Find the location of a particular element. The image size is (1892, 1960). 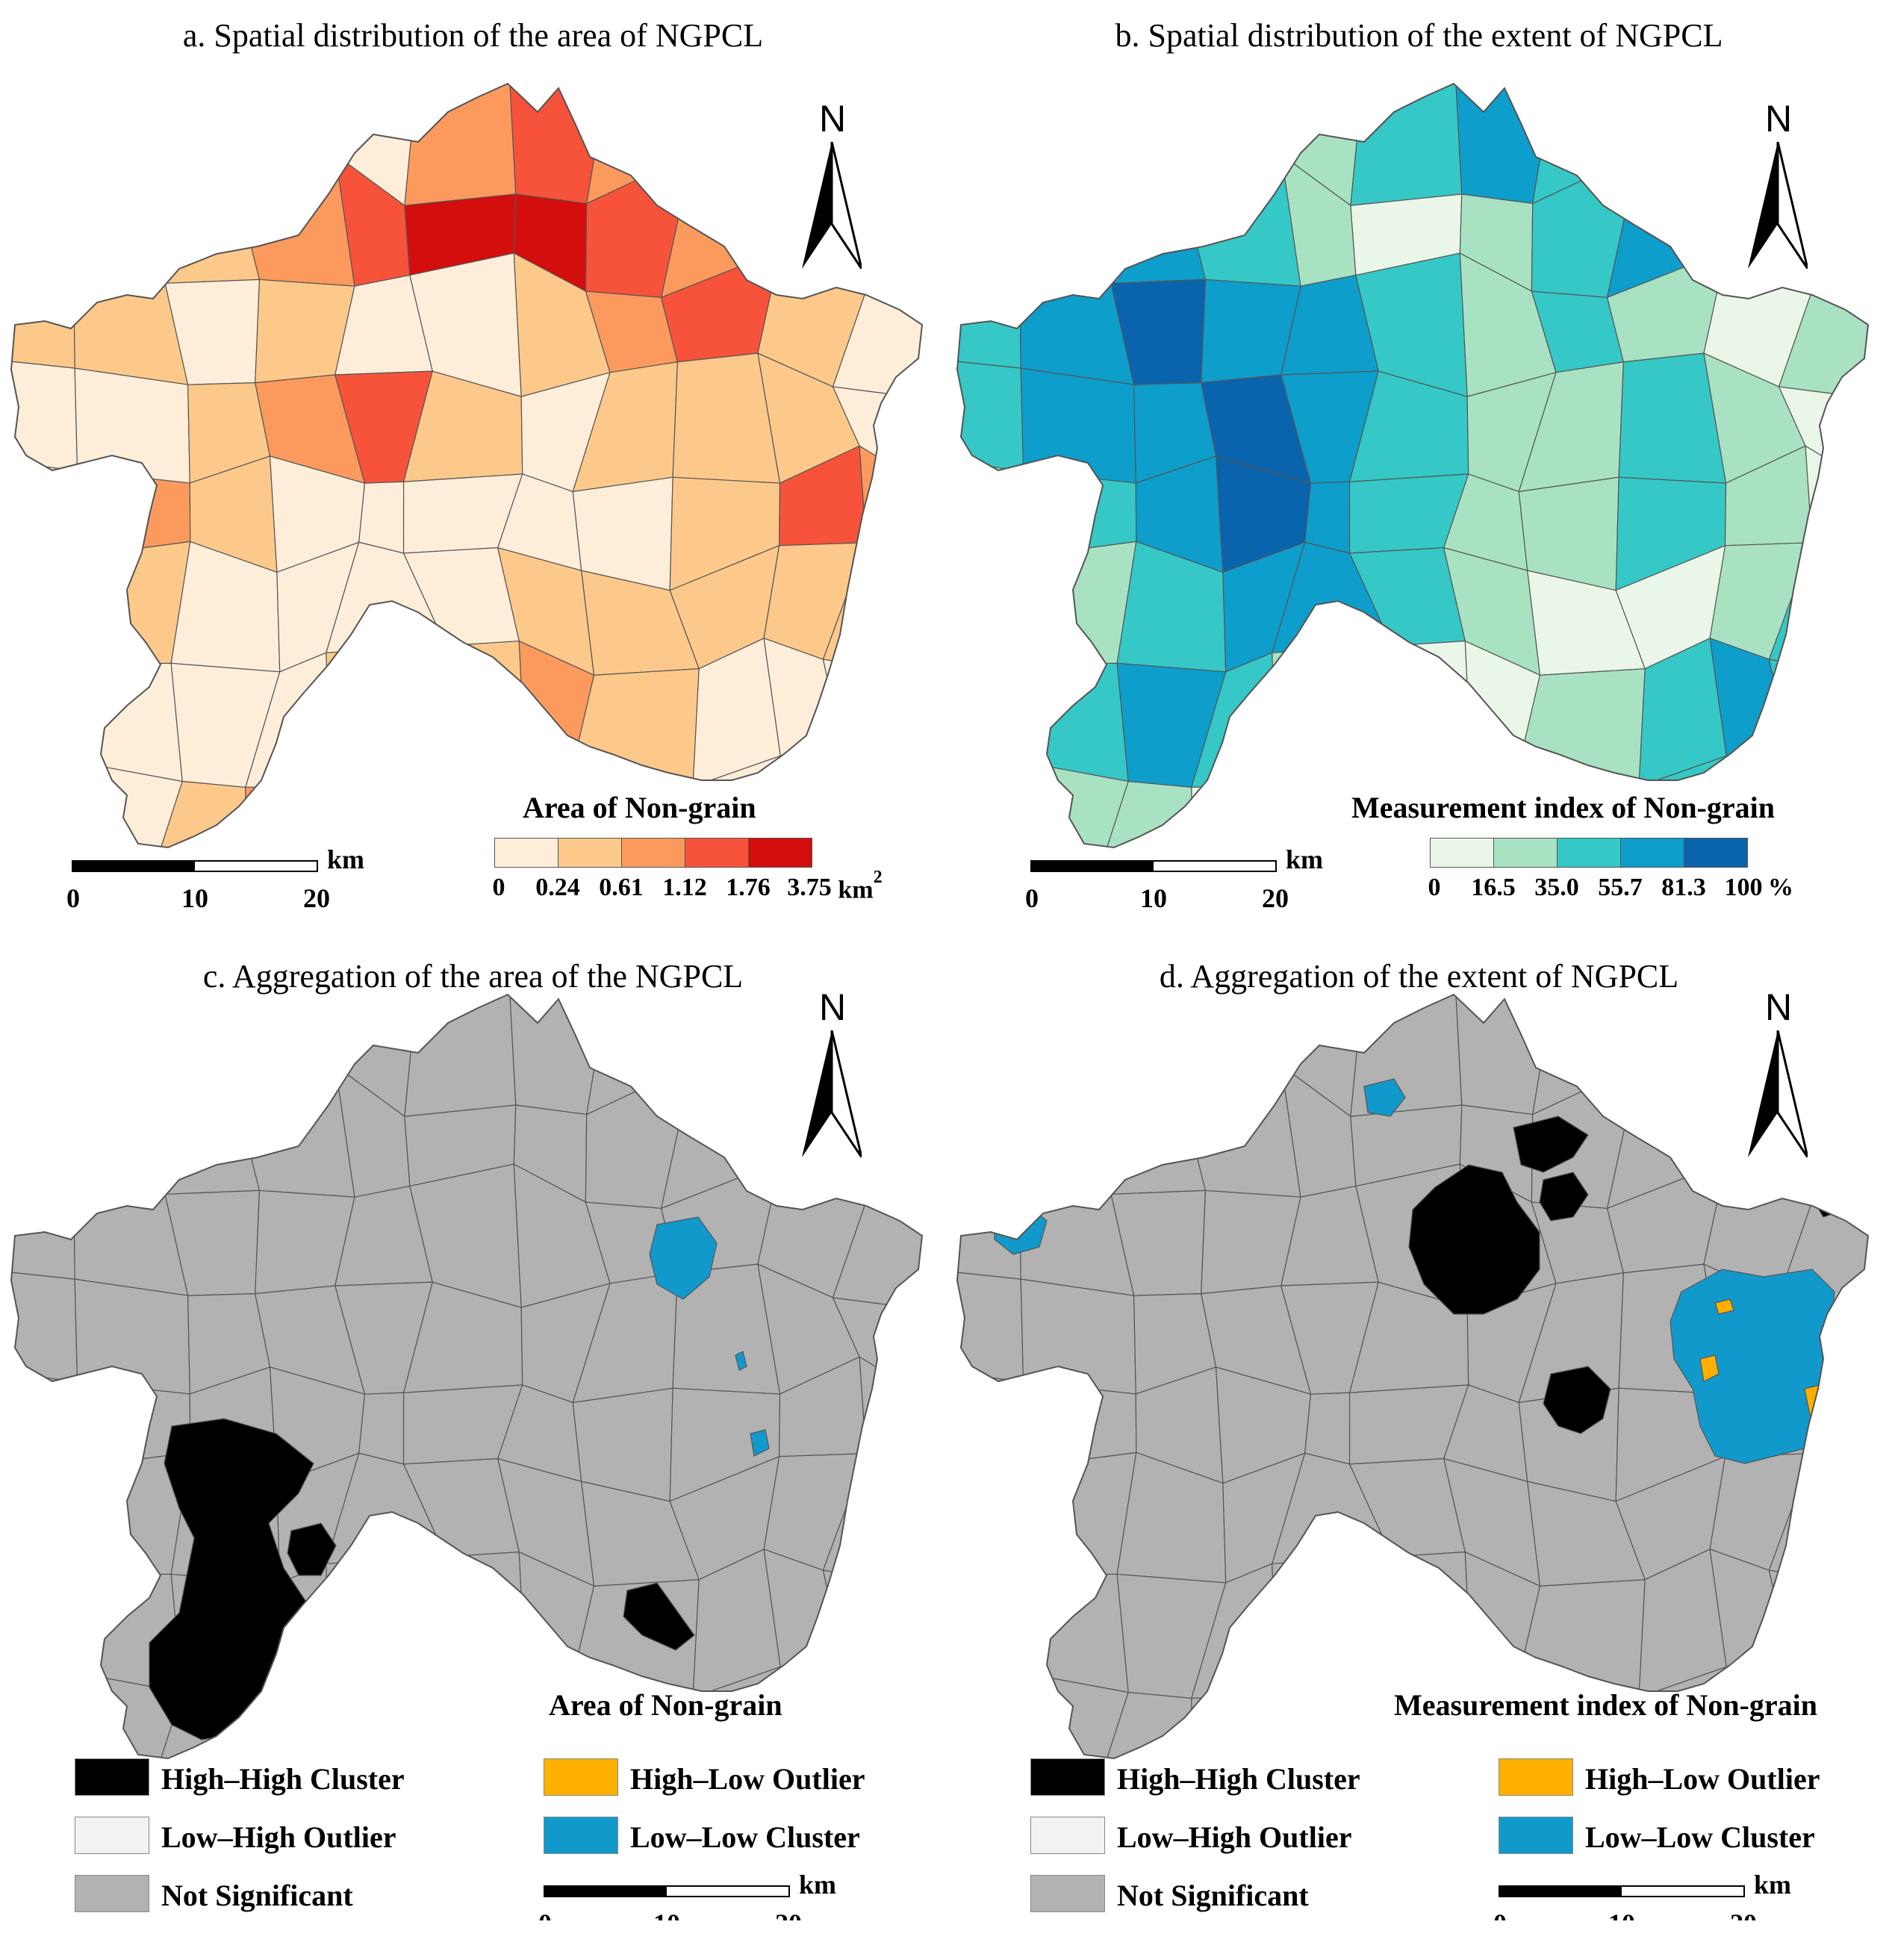

legend-label: High–Low Outlier is located at coordinates (1702, 1779).